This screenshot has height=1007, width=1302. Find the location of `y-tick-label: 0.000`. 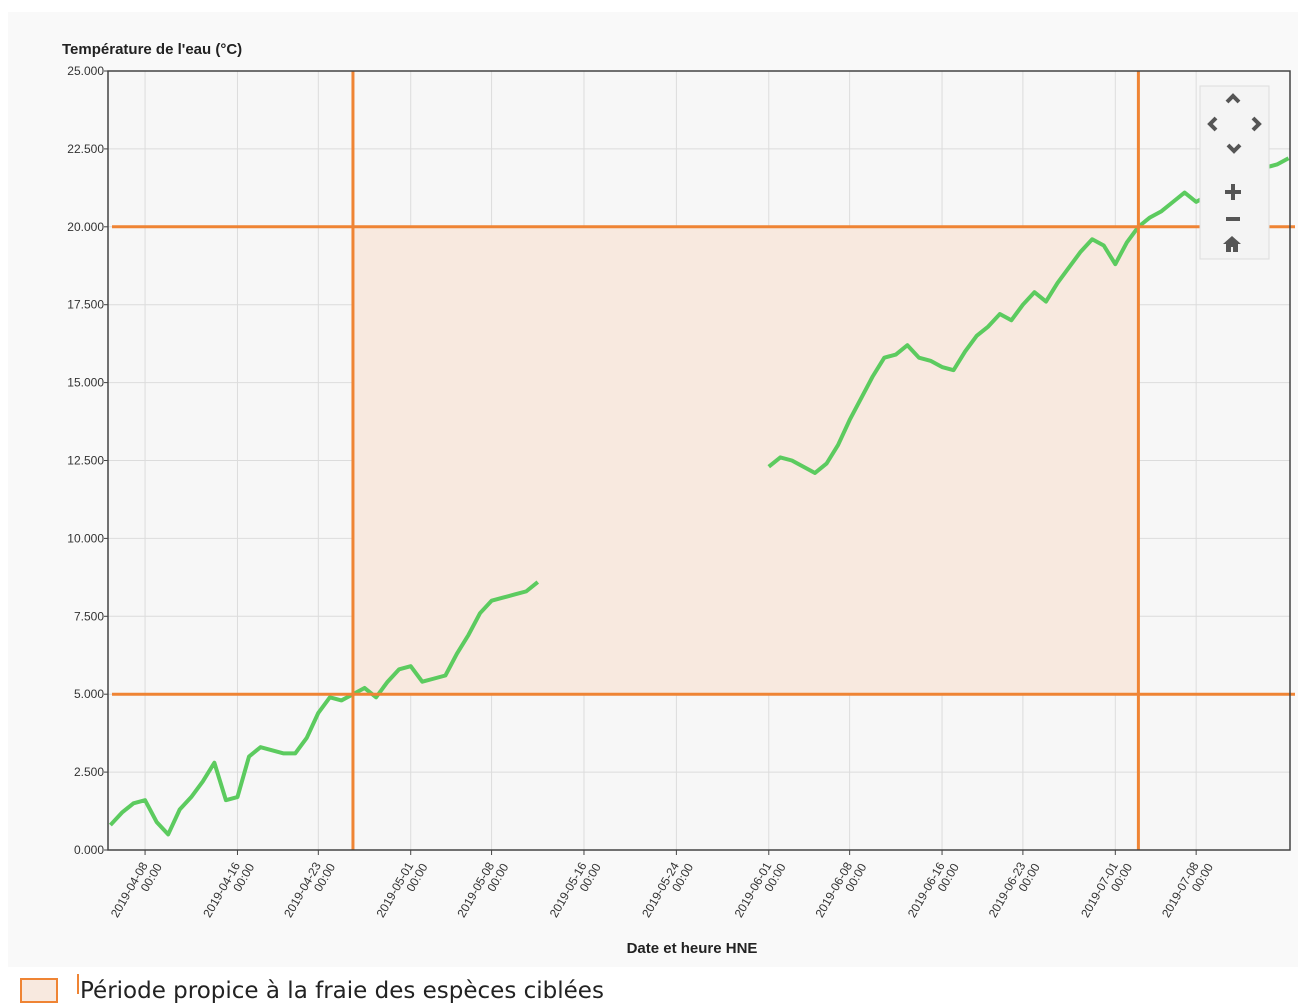

y-tick-label: 0.000 is located at coordinates (89, 850).